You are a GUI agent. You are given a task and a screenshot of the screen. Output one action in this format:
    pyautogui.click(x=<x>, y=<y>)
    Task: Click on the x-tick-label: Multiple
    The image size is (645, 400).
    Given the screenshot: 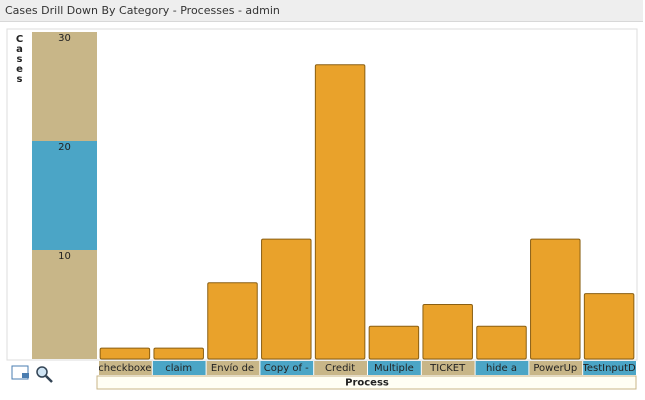 What is the action you would take?
    pyautogui.click(x=394, y=368)
    